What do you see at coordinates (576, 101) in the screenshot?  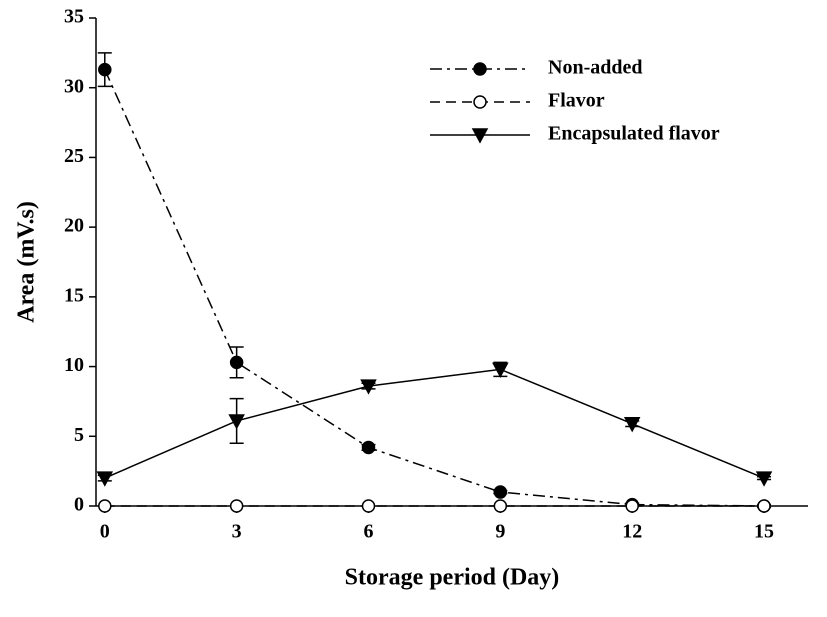 I see `legend-label: Flavor` at bounding box center [576, 101].